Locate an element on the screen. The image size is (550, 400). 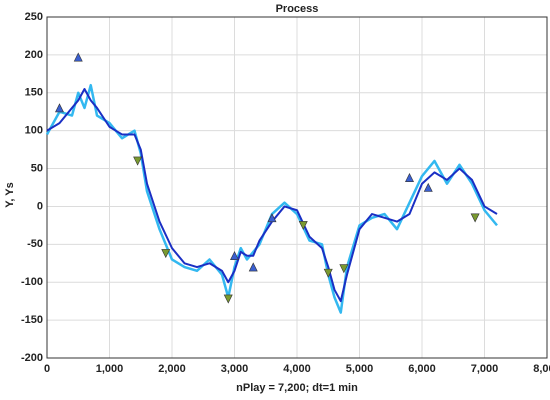
x-tick-label: 0 is located at coordinates (47, 369).